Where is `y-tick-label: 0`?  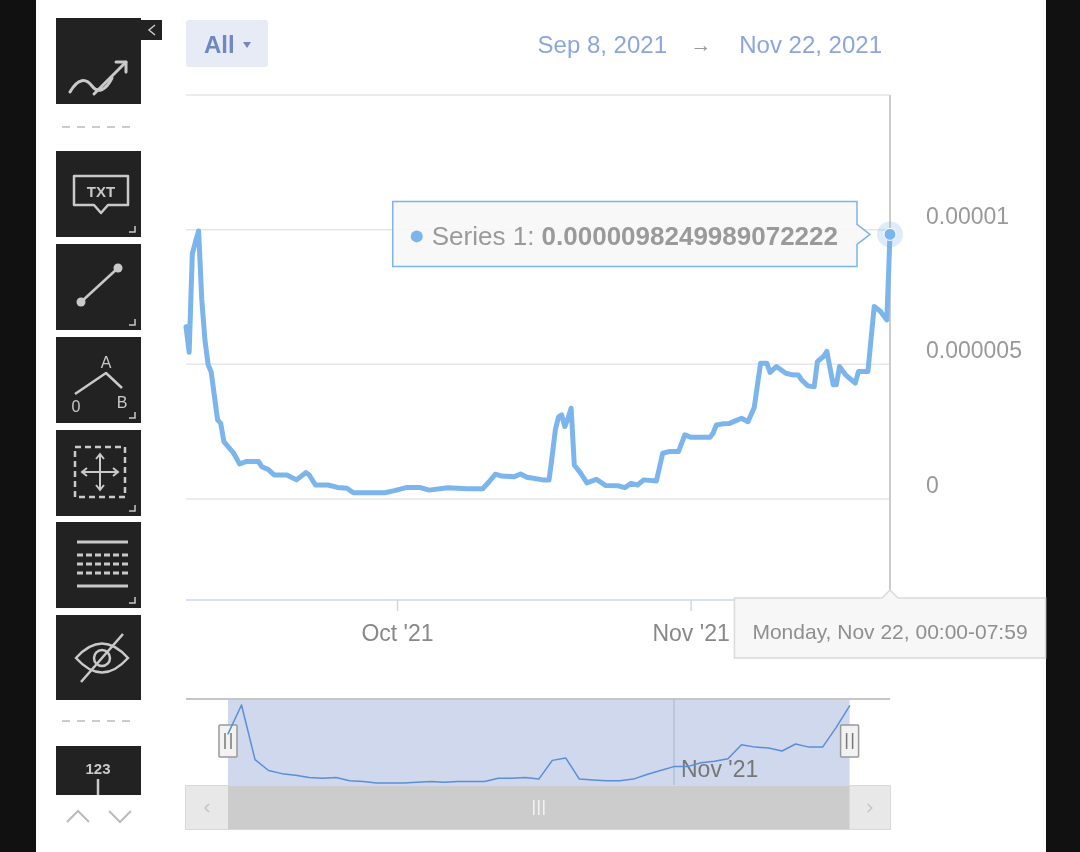
y-tick-label: 0 is located at coordinates (932, 485).